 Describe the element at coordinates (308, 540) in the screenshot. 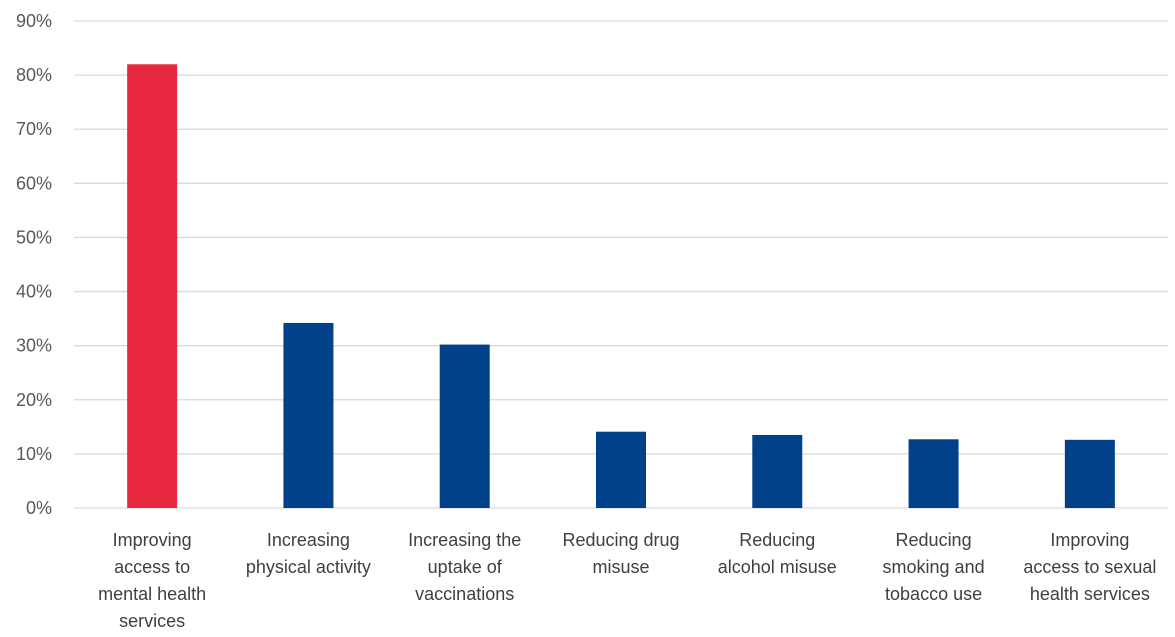

I see `x-category-label-line: Increasing` at that location.